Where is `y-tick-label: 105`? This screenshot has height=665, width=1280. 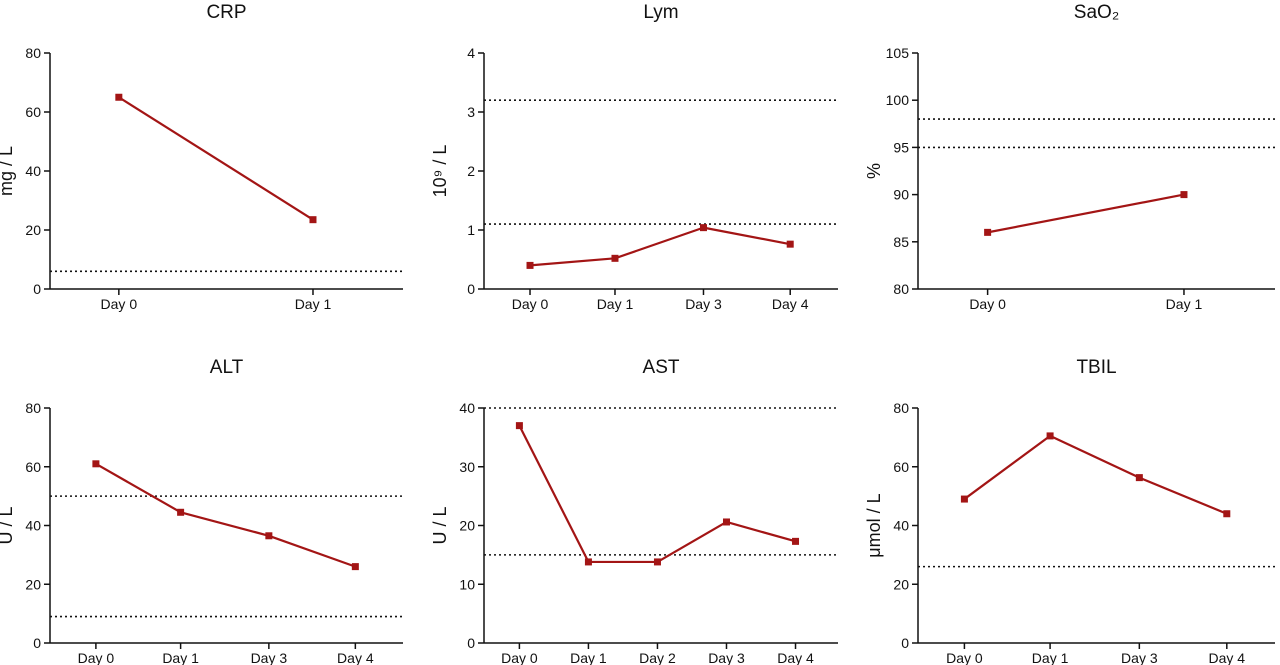
y-tick-label: 105 is located at coordinates (898, 53).